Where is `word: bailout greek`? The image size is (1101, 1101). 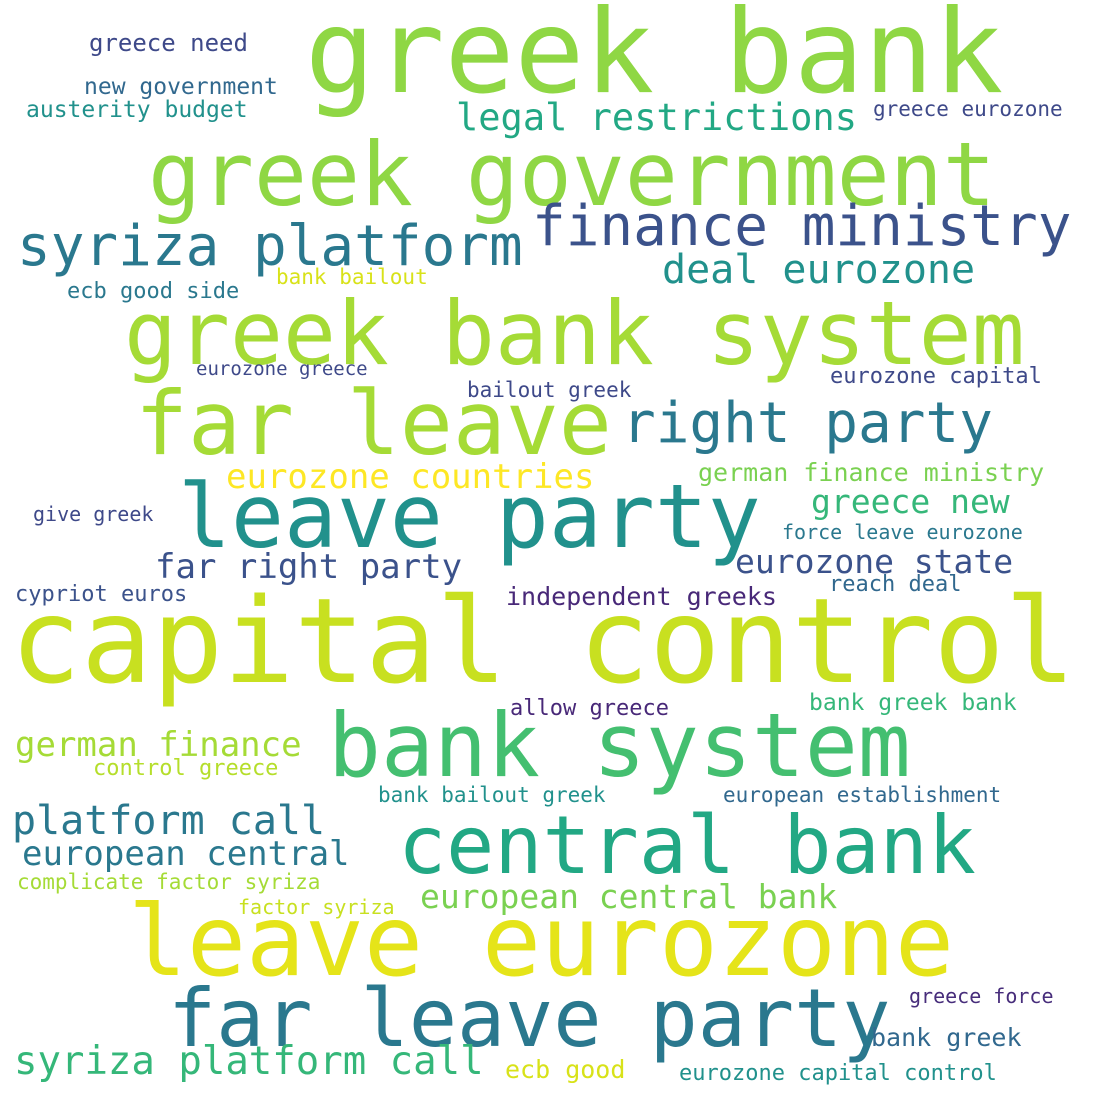
word: bailout greek is located at coordinates (549, 390).